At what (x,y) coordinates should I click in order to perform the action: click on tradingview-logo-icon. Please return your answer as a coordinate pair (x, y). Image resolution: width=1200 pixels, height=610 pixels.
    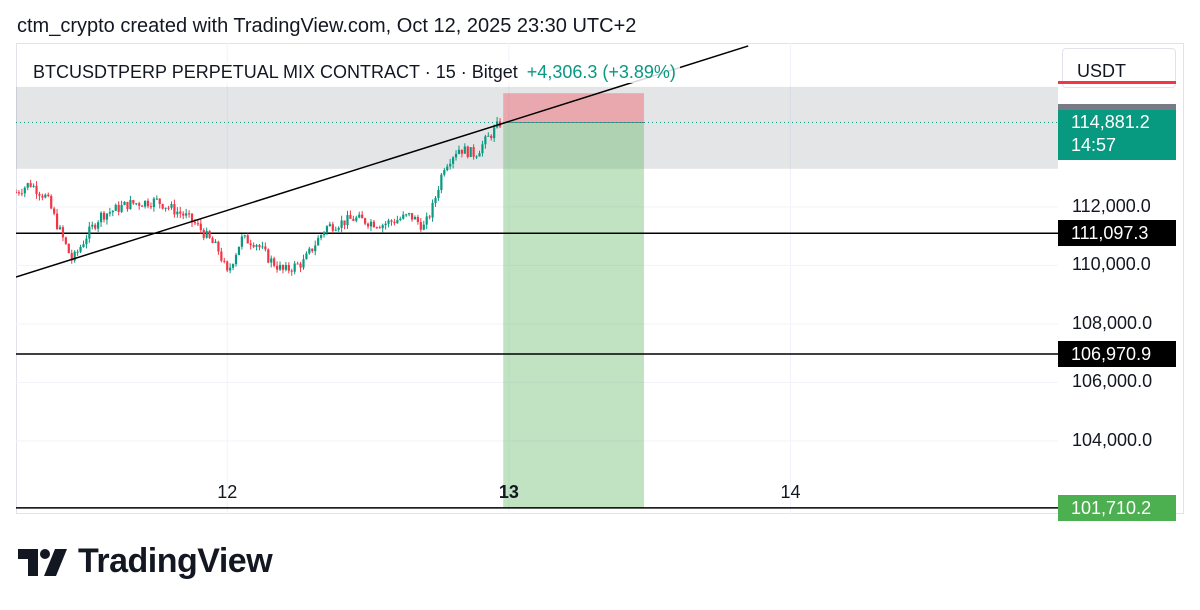
    Looking at the image, I should click on (42, 562).